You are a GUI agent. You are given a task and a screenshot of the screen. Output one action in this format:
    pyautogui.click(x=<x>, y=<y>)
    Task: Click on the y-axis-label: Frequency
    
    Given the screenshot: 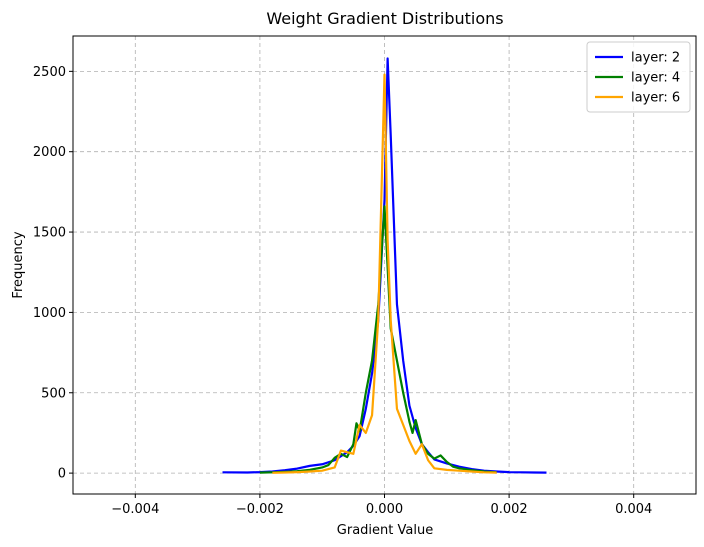 What is the action you would take?
    pyautogui.click(x=18, y=264)
    